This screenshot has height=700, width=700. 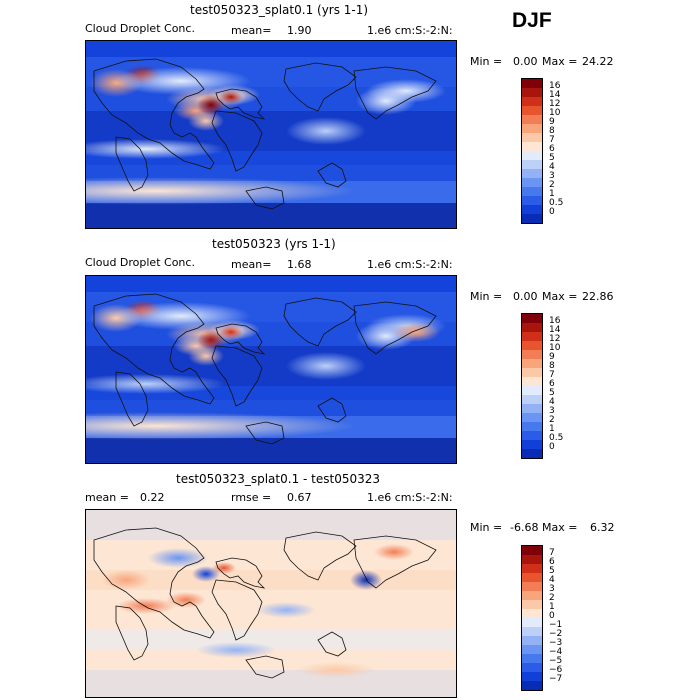 I want to click on panel1-colorbar, so click(x=532, y=151).